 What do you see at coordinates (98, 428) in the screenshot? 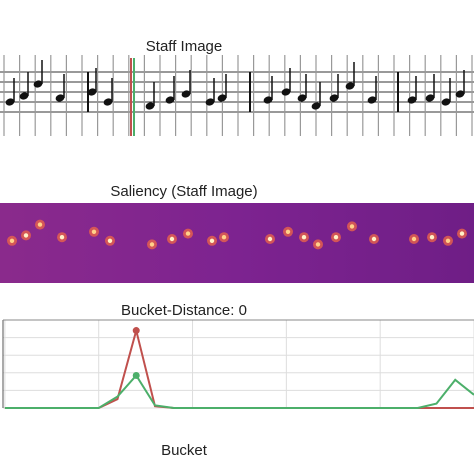
I see `x-tick-label: 15` at bounding box center [98, 428].